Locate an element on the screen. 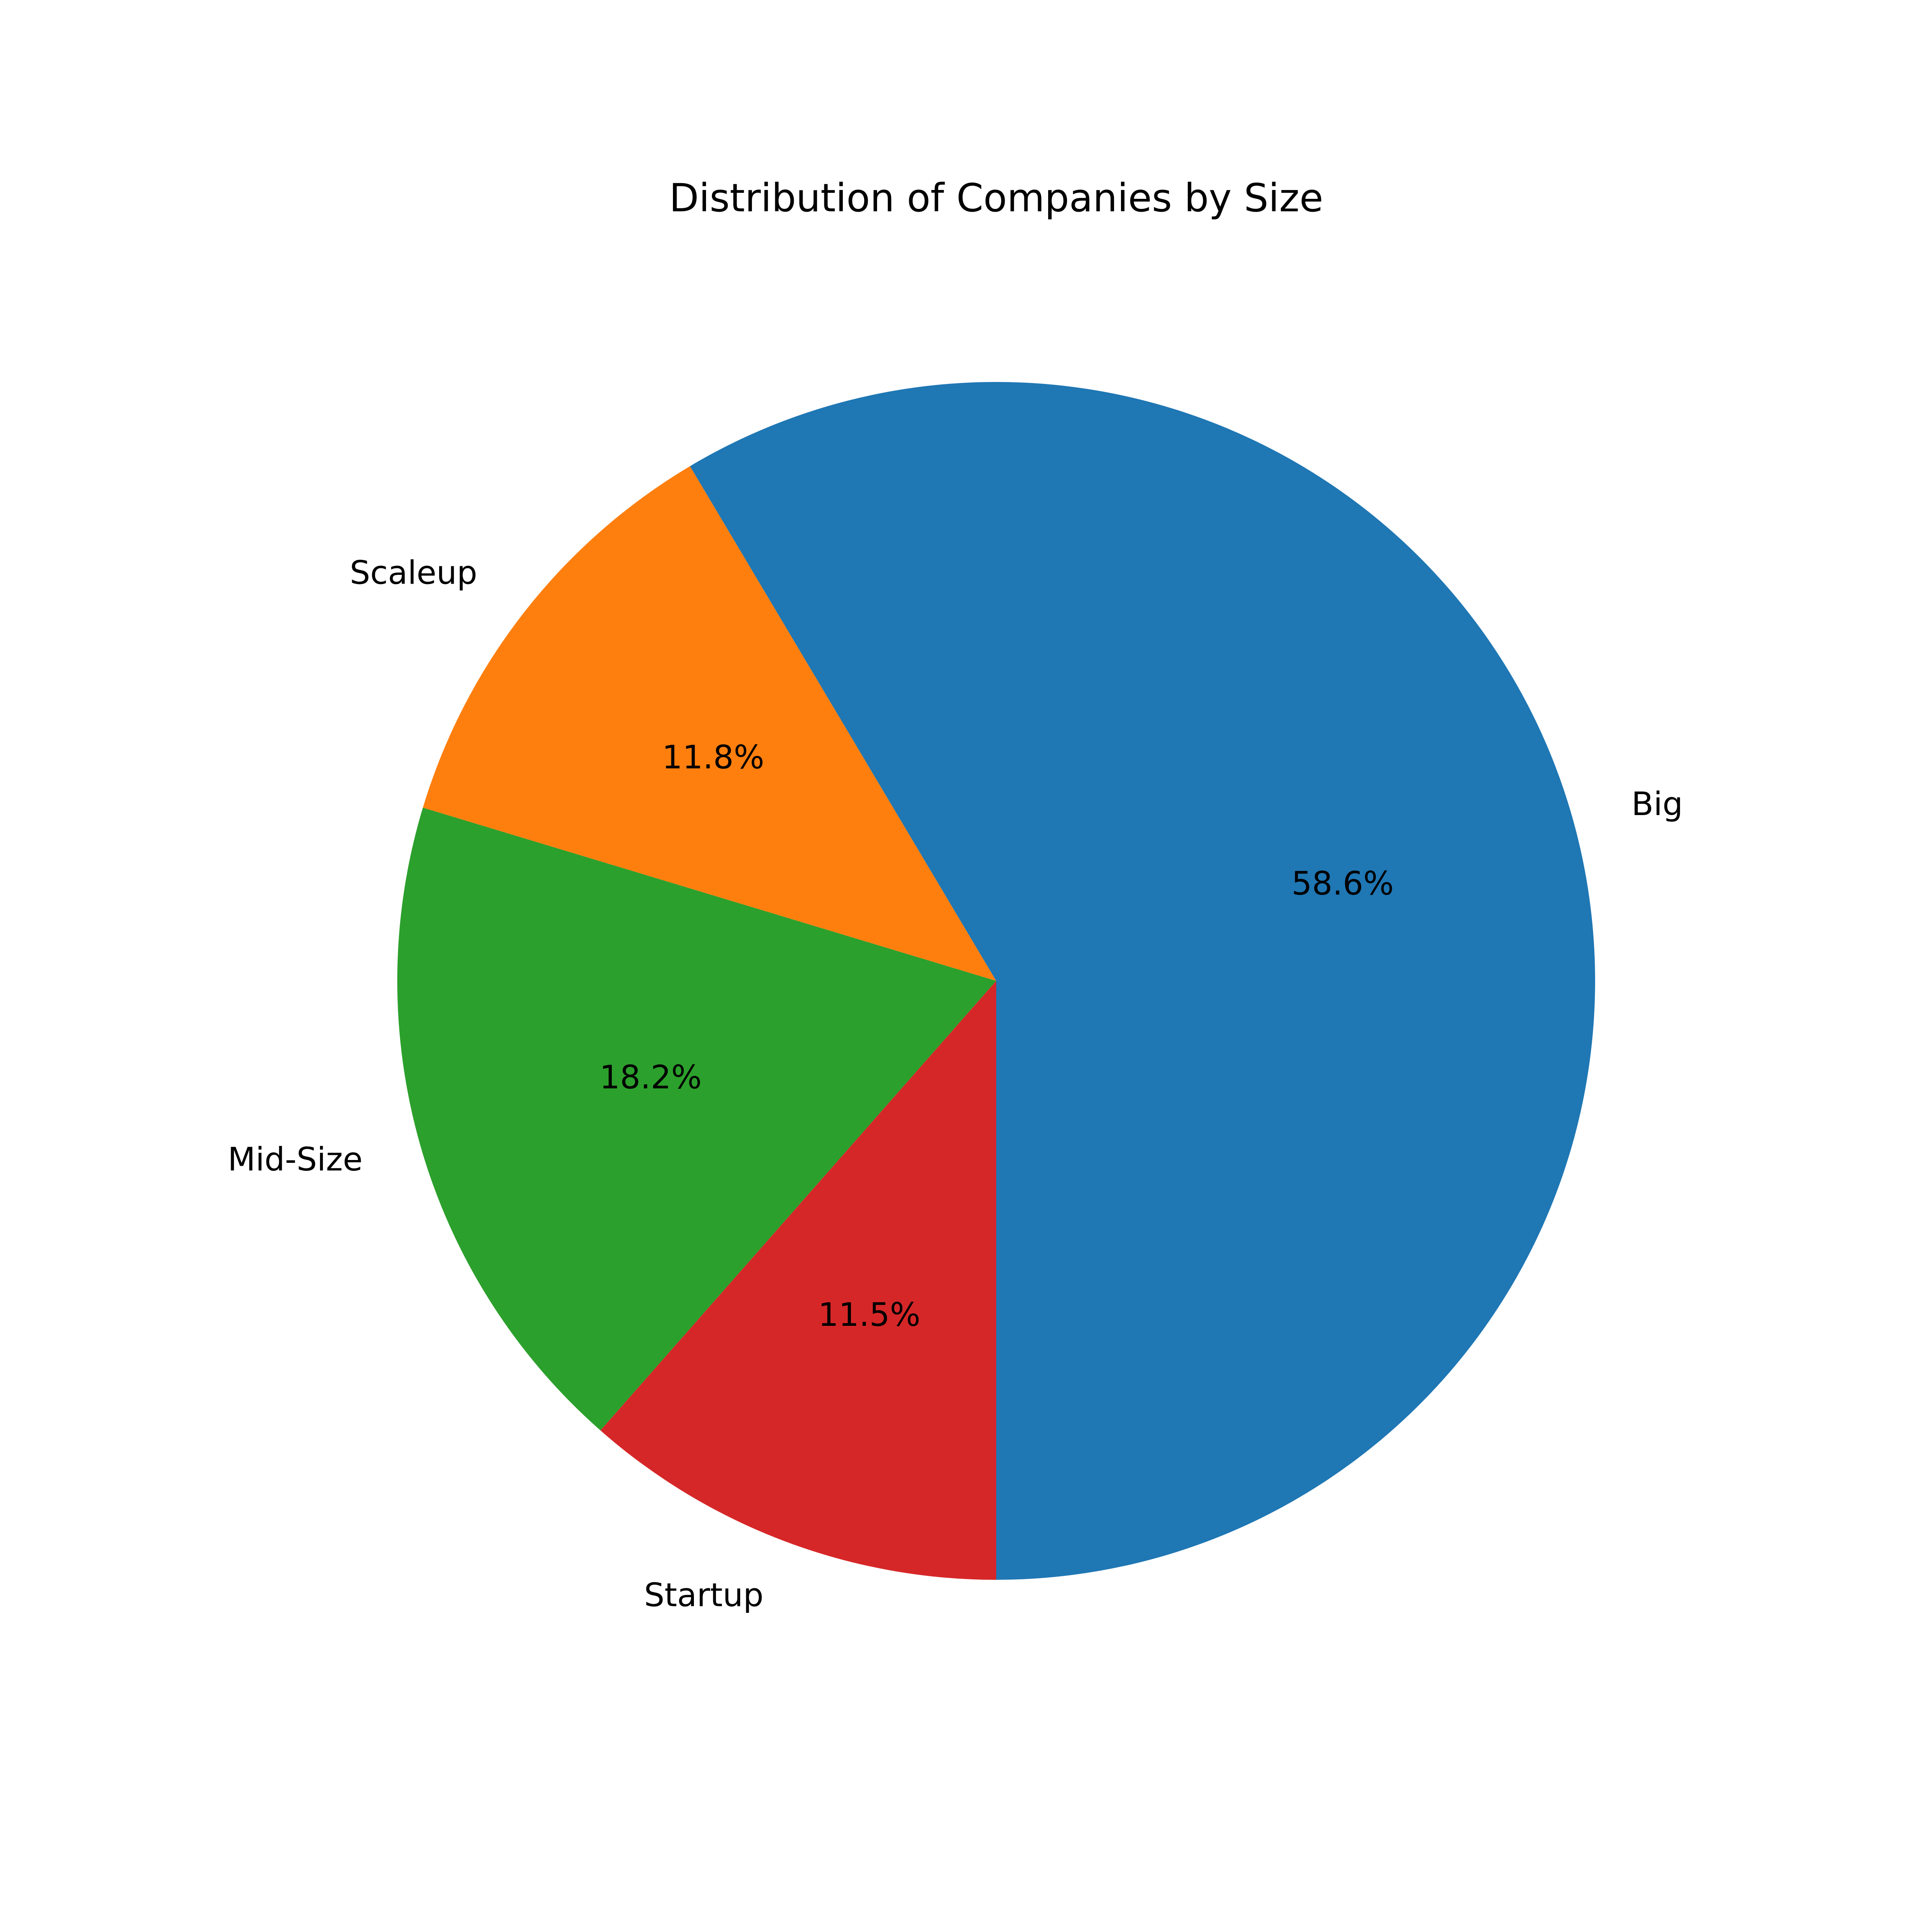 This screenshot has height=1932, width=1932. slice-label-big: Big is located at coordinates (1657, 804).